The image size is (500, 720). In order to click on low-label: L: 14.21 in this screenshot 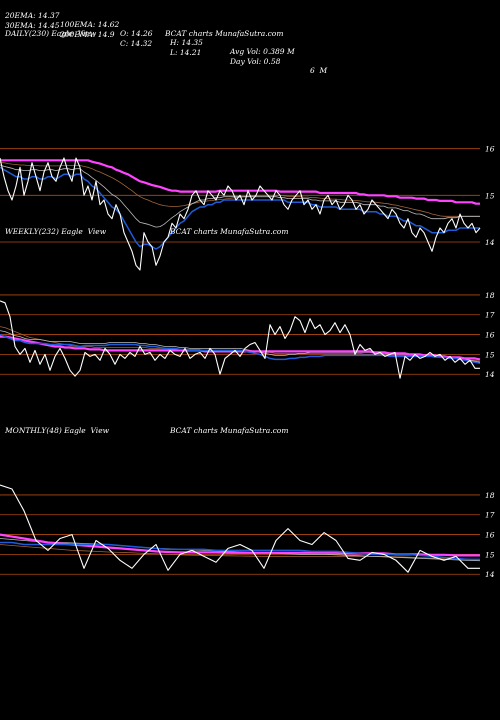, I will do `click(186, 52)`.